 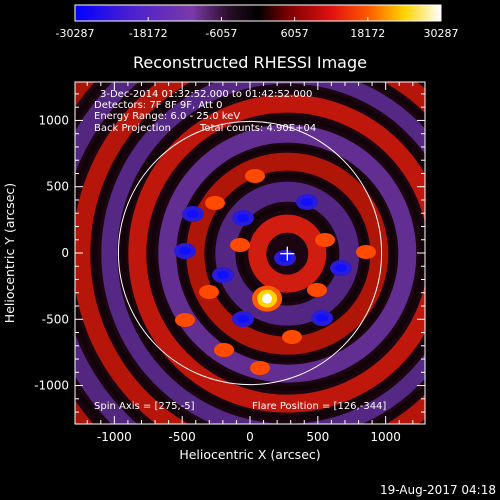 I want to click on render-timestamp: 19-Aug-2017 04:18, so click(x=438, y=490).